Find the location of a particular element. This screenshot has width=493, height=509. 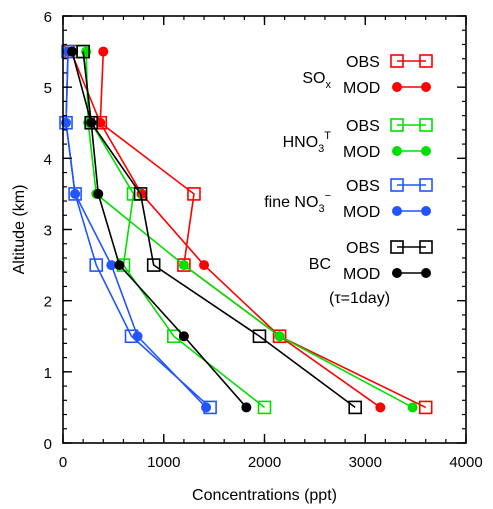

y-tick-label: 0 is located at coordinates (48, 444).